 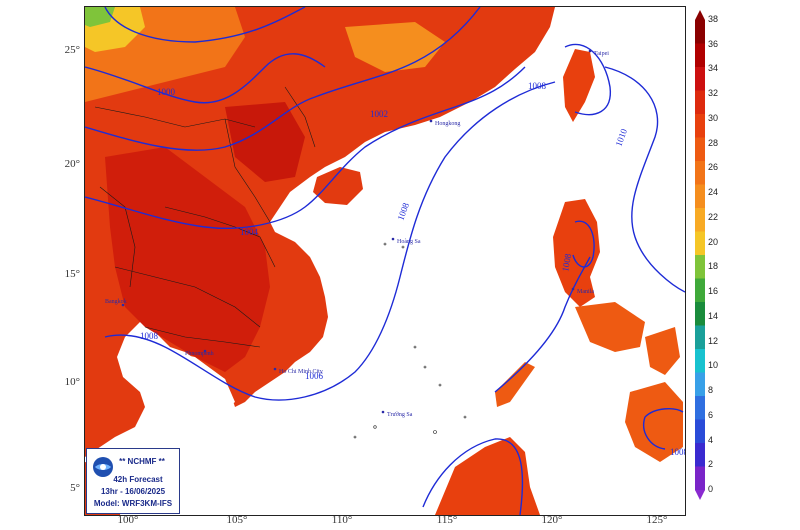 What do you see at coordinates (711, 439) in the screenshot?
I see `colorbar-tick-label: 4` at bounding box center [711, 439].